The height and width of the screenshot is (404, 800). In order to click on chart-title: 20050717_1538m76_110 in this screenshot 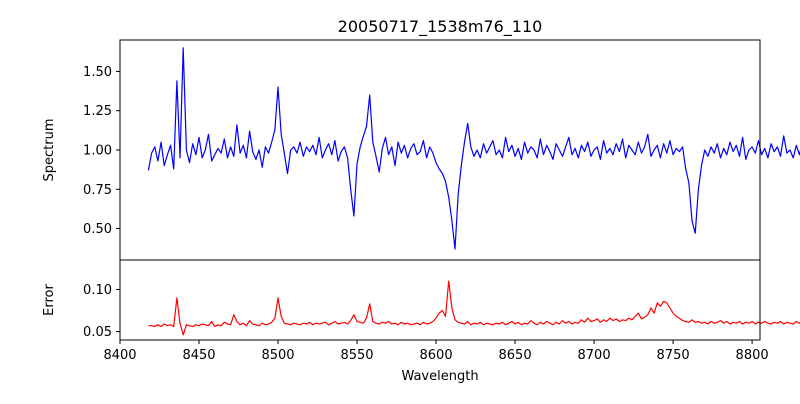, I will do `click(440, 27)`.